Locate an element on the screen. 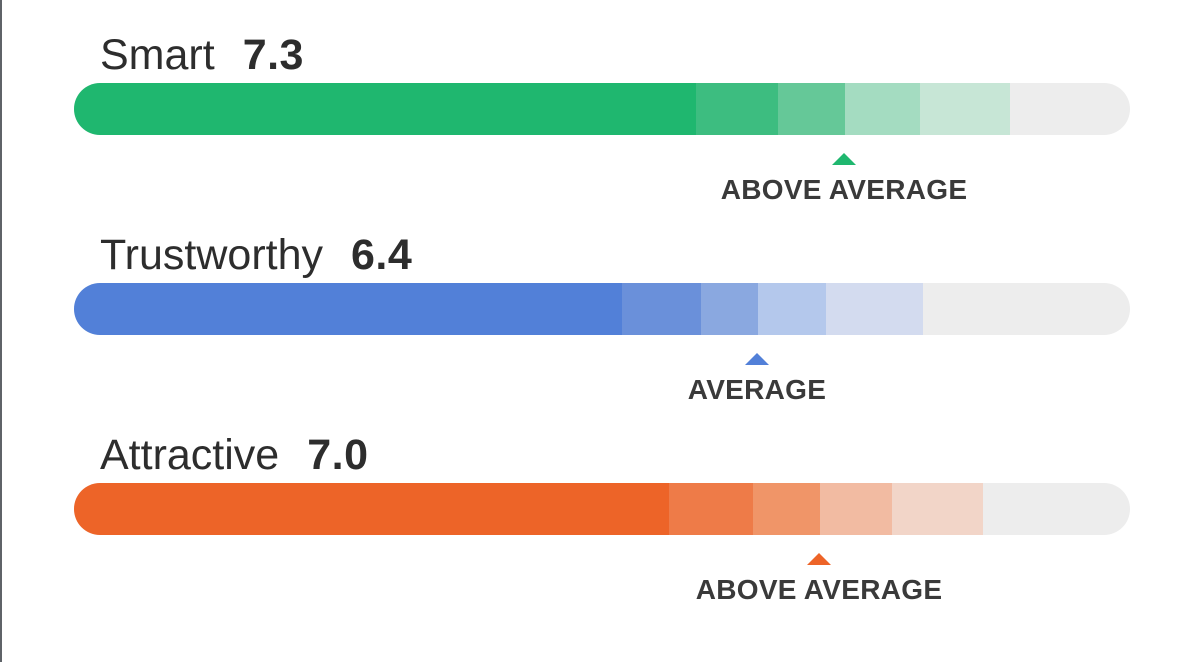 The height and width of the screenshot is (662, 1200). metric-label: Smart is located at coordinates (157, 55).